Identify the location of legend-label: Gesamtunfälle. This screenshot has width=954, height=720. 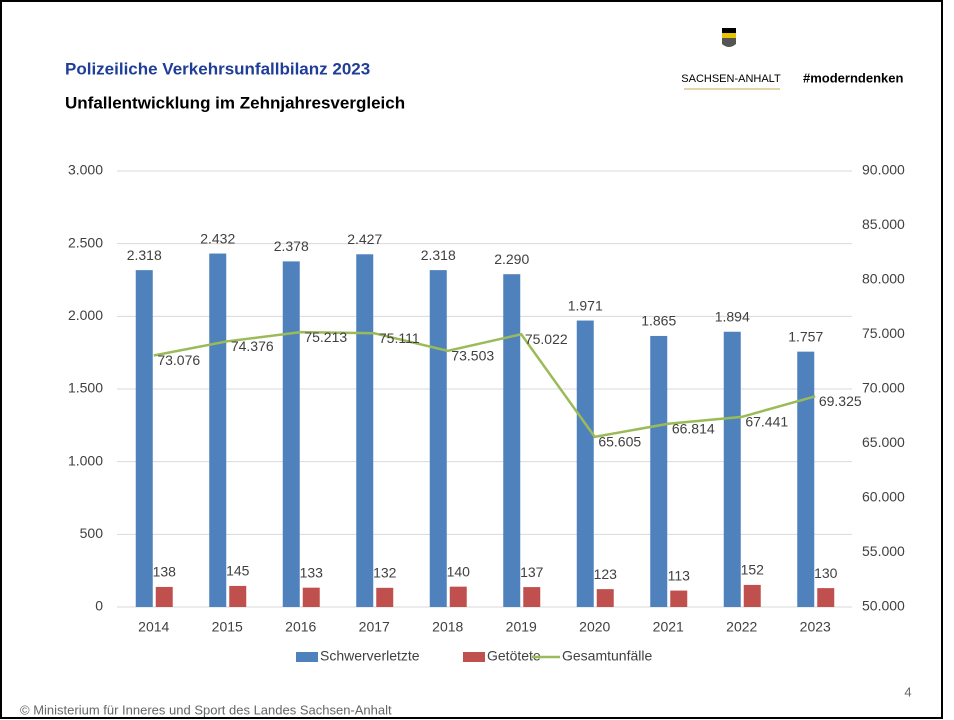
(607, 656).